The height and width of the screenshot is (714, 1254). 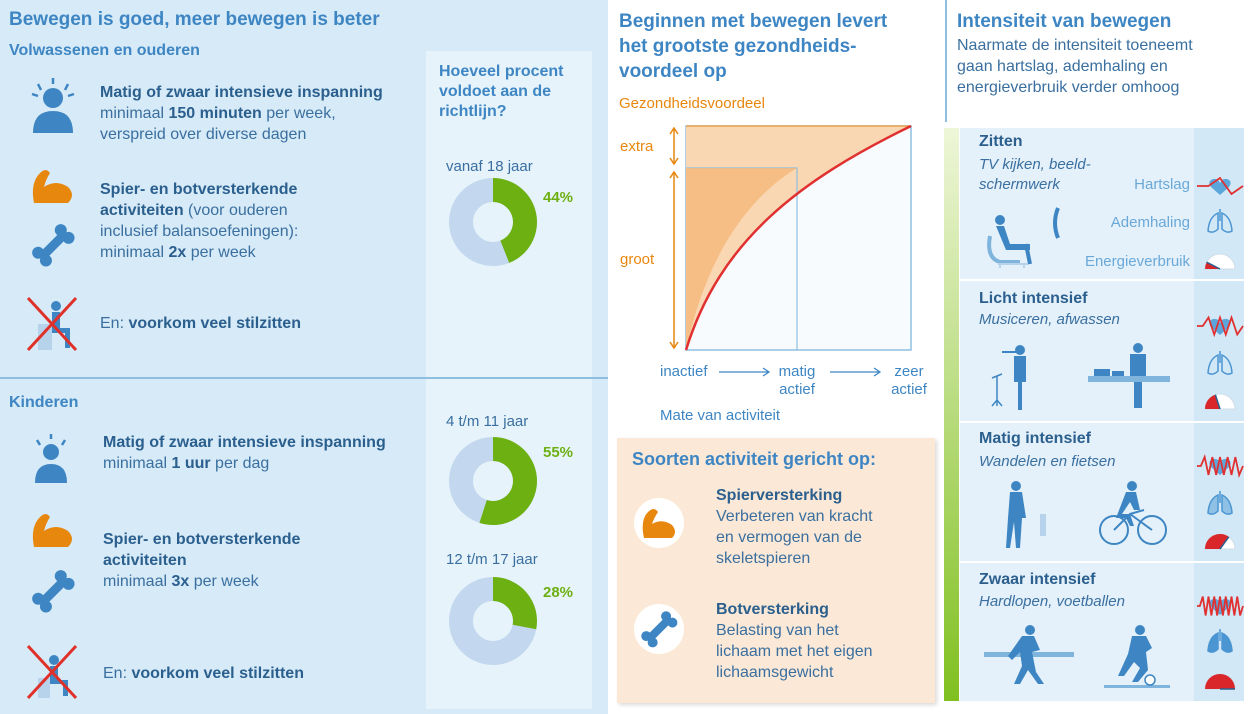 What do you see at coordinates (1033, 298) in the screenshot?
I see `level-title-licht: Licht intensief` at bounding box center [1033, 298].